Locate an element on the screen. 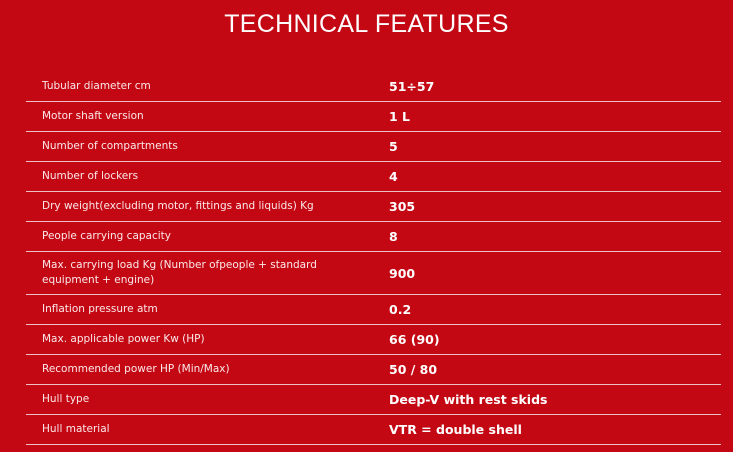  table-row: Inflation pressure atm 0.2 is located at coordinates (373, 310).